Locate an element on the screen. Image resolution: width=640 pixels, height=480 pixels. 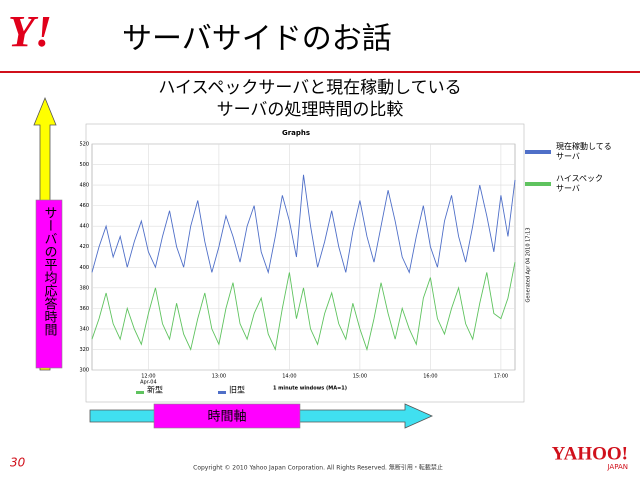
generated-note: Generated Apr 04 2010 17:13 is located at coordinates (529, 264).